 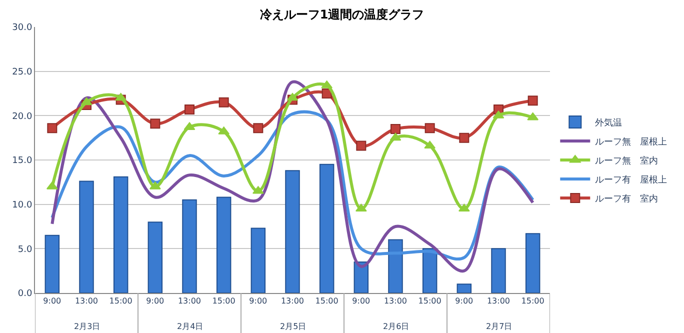 What do you see at coordinates (499, 326) in the screenshot?
I see `text: 2月7日` at bounding box center [499, 326].